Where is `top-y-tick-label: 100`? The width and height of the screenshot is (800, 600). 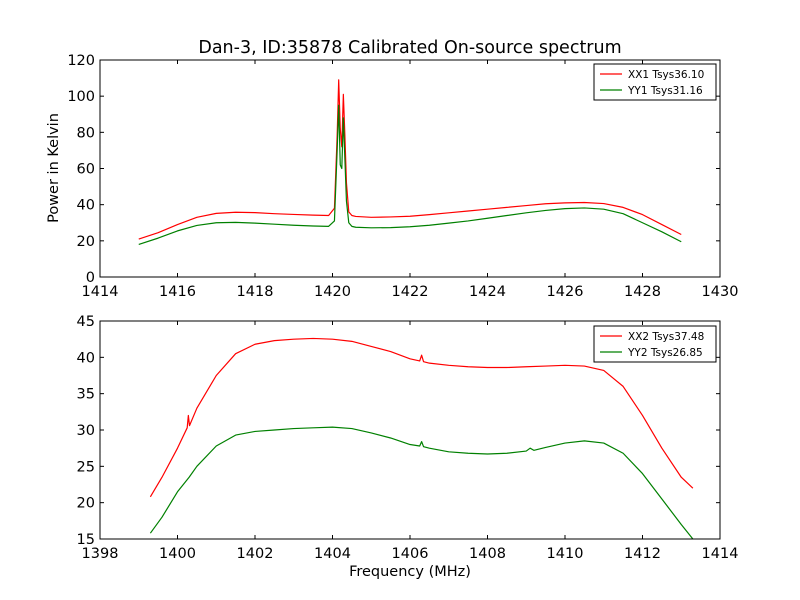
top-y-tick-label: 100 is located at coordinates (81, 97).